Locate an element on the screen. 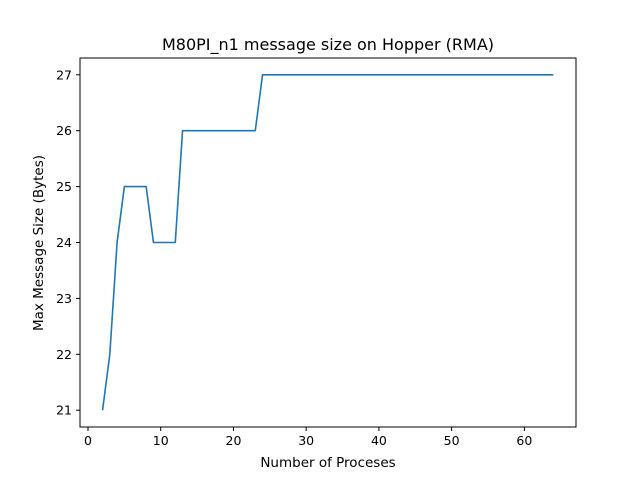 Image resolution: width=640 pixels, height=480 pixels. y-axis-label: Max Message Size (Bytes) is located at coordinates (39, 243).